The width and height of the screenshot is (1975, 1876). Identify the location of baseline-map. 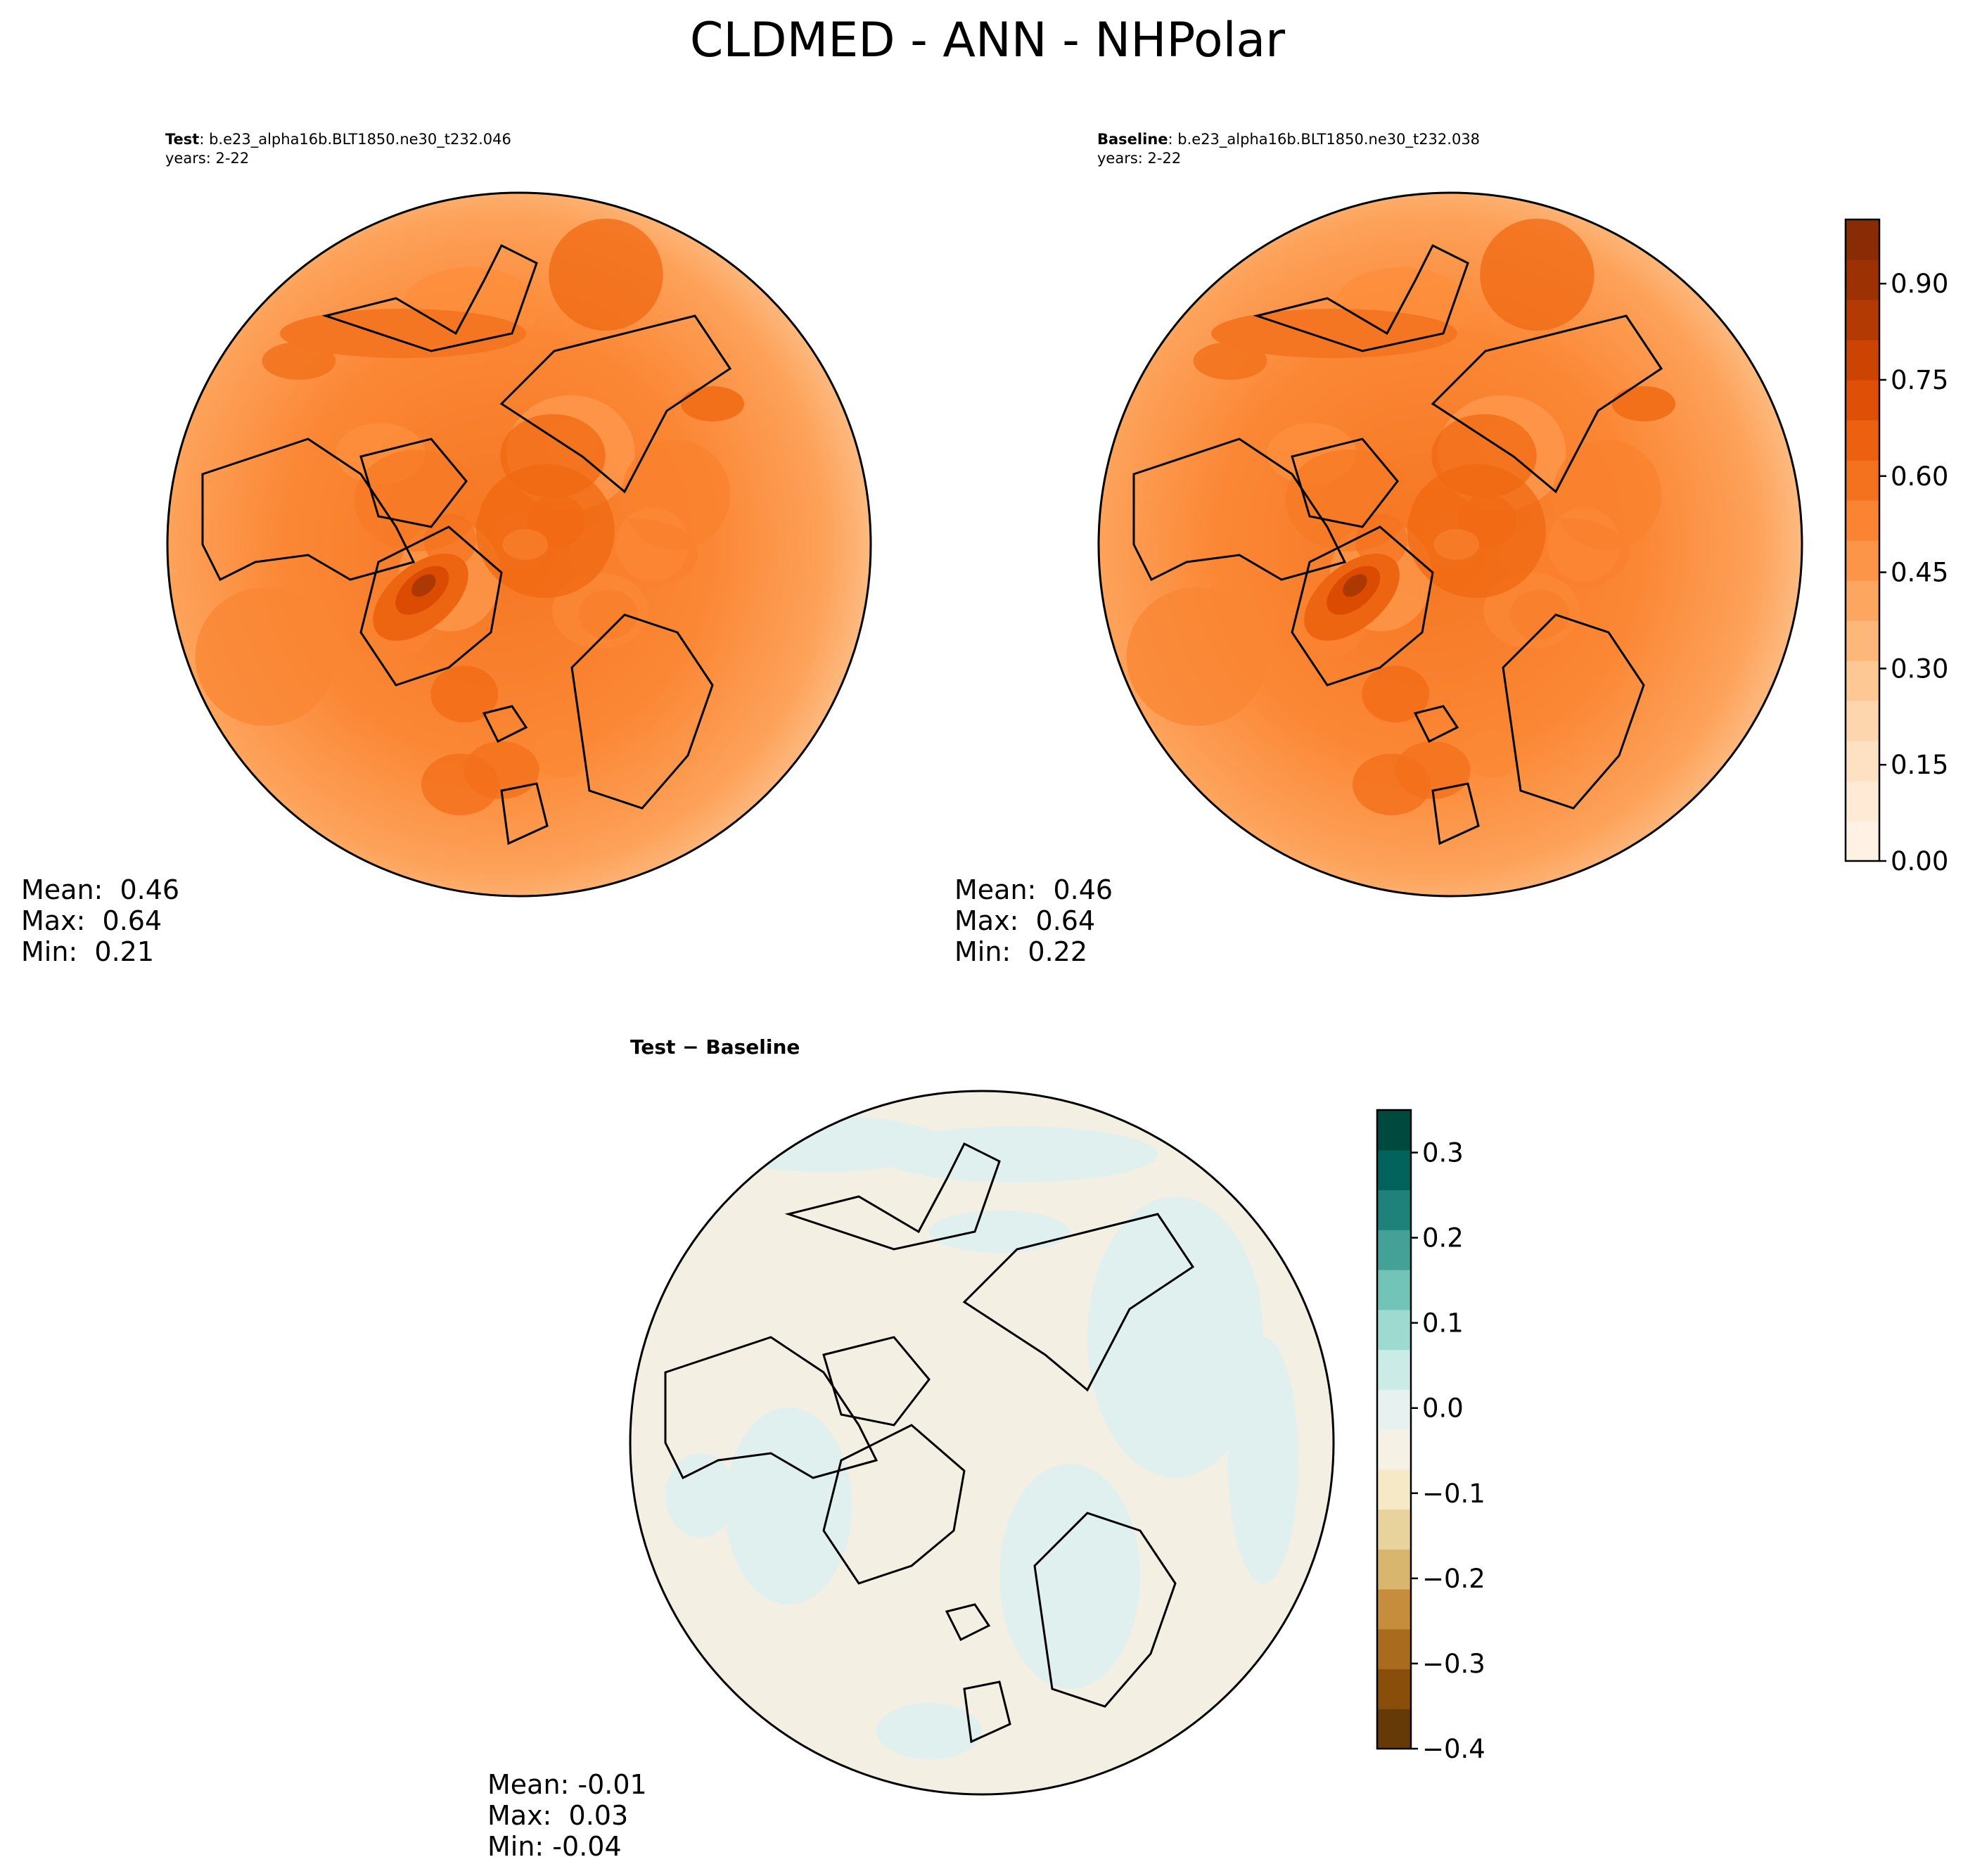
(1450, 544).